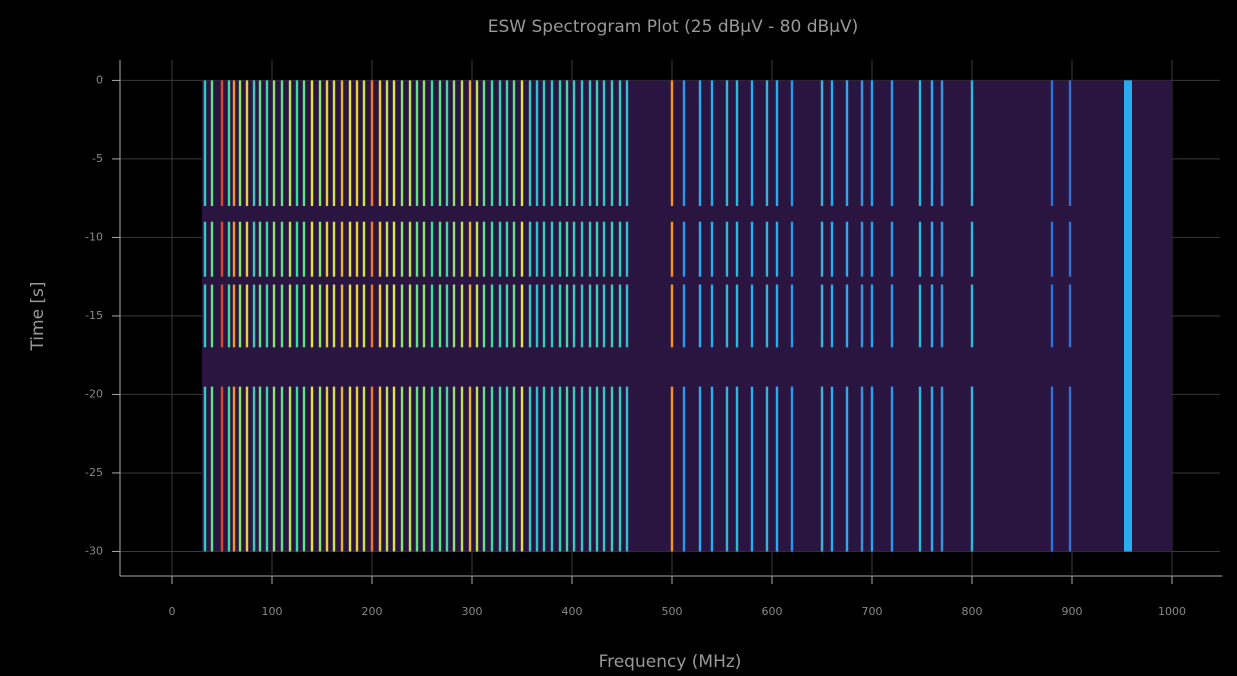  I want to click on x-tick-label: 300, so click(472, 611).